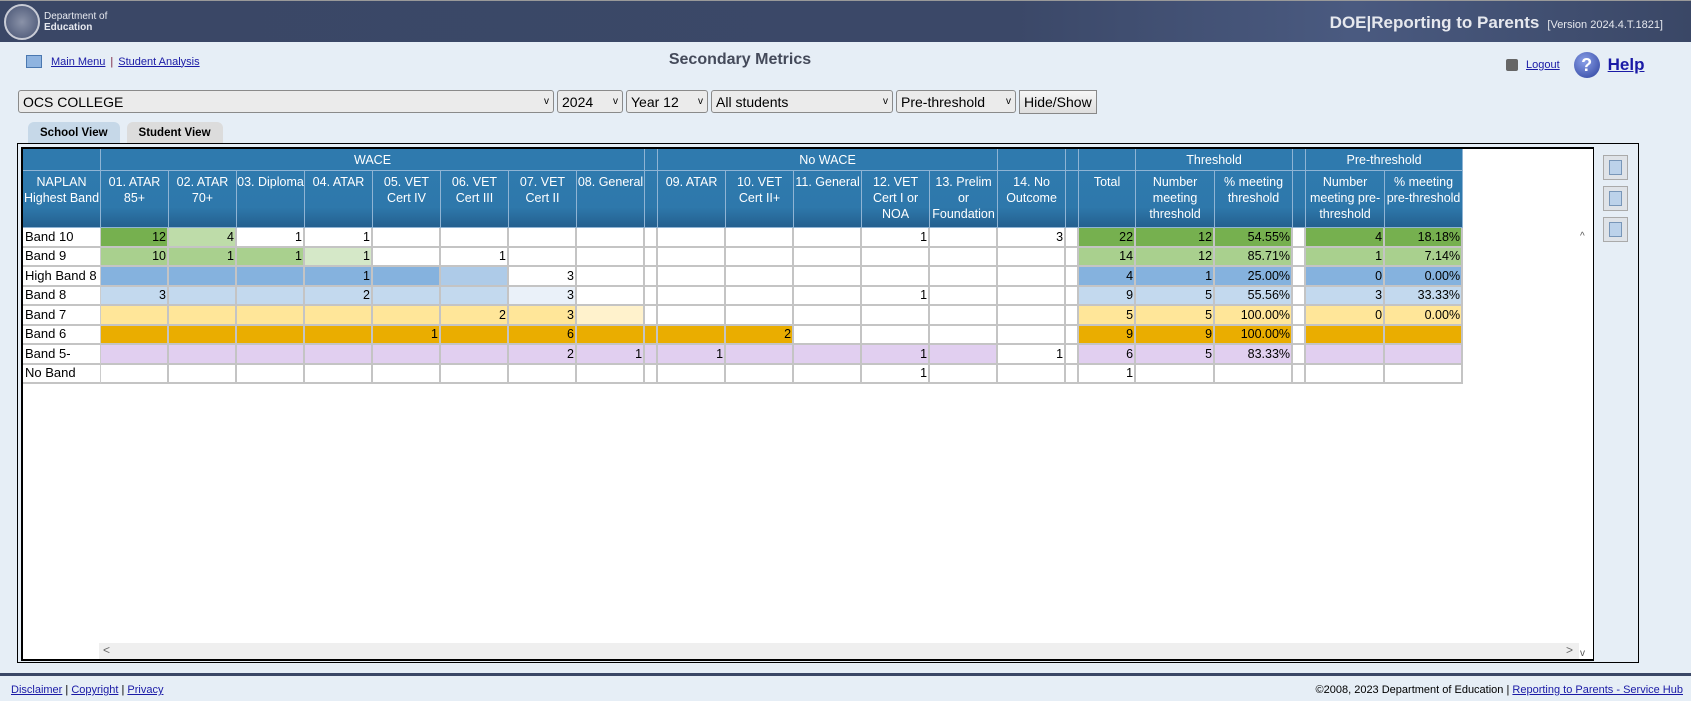 The image size is (1691, 701). Describe the element at coordinates (1615, 229) in the screenshot. I see `column-settings-icon` at that location.